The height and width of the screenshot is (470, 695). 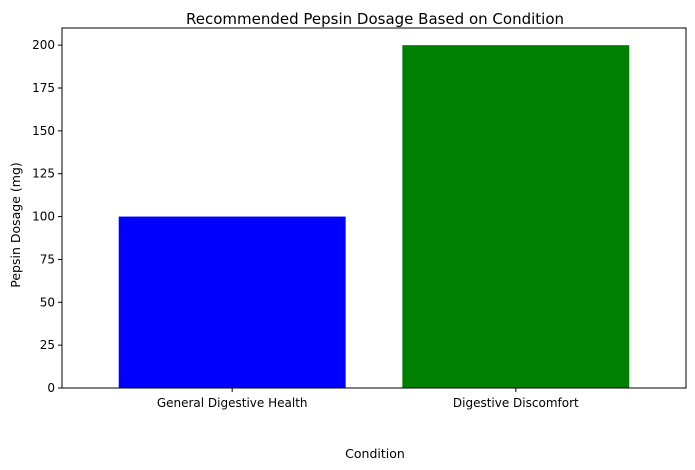 I want to click on y-tick-label: 150, so click(x=43, y=131).